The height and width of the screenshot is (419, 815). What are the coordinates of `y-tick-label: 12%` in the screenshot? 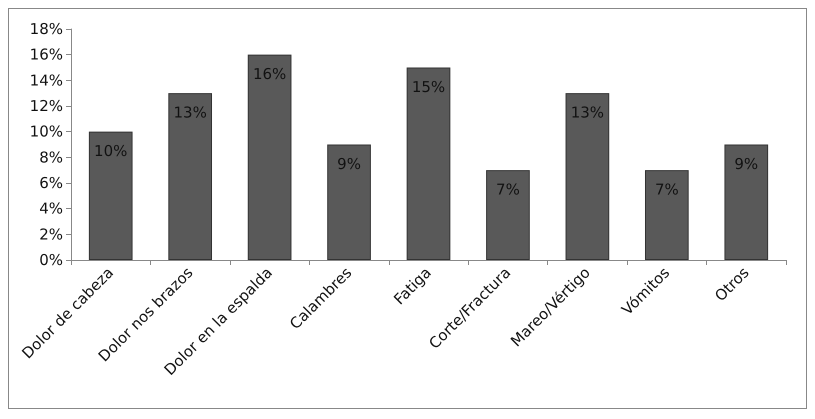 It's located at (46, 106).